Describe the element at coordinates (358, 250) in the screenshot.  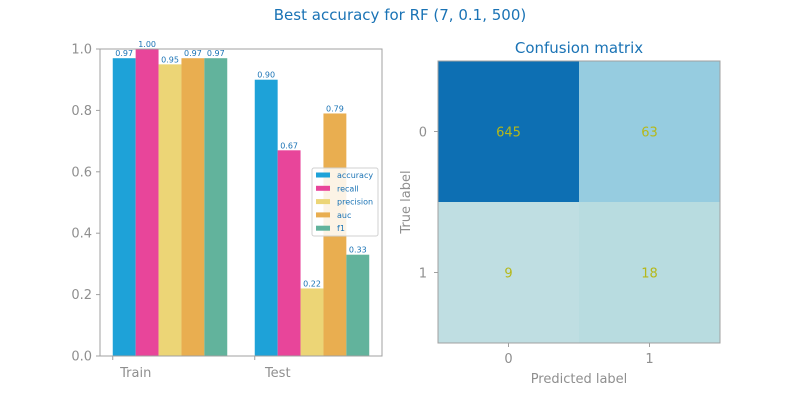
I see `bar-value-label: 0.33` at that location.